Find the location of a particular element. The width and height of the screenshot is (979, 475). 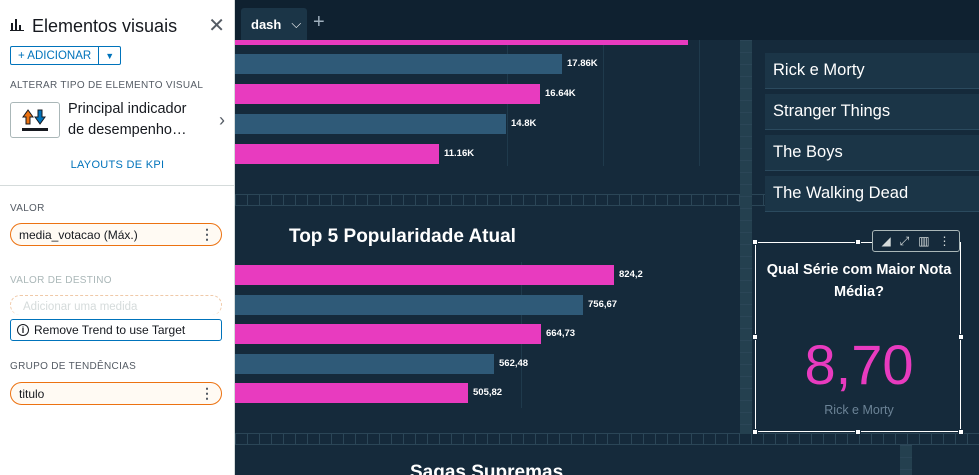

panel-header: Elementos visuais ✕ is located at coordinates (117, 26).